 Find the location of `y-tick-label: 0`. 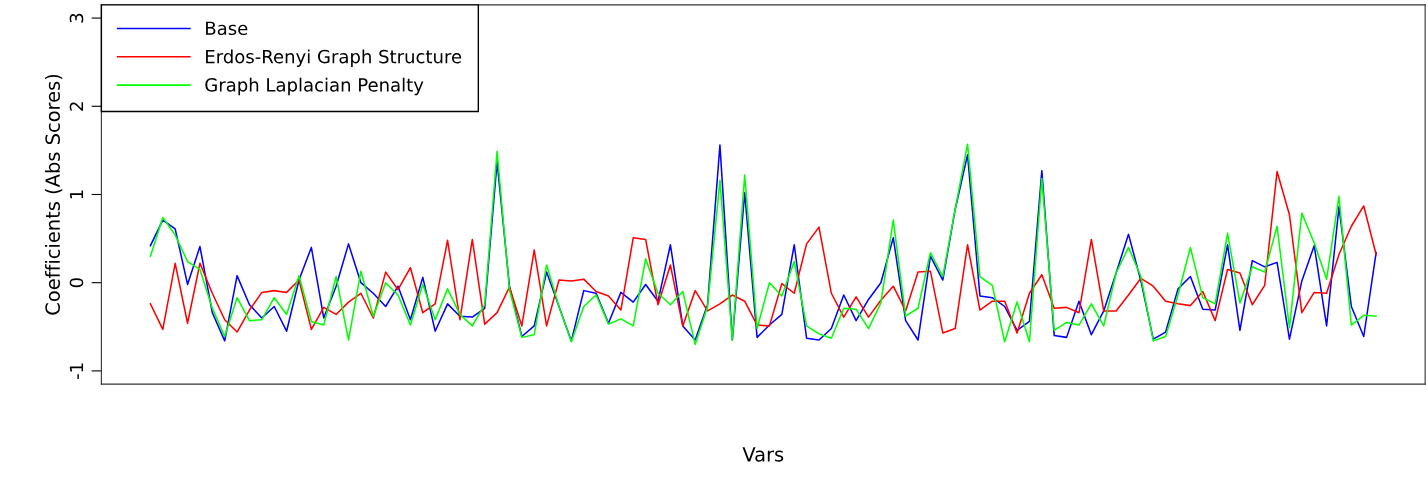

y-tick-label: 0 is located at coordinates (76, 283).